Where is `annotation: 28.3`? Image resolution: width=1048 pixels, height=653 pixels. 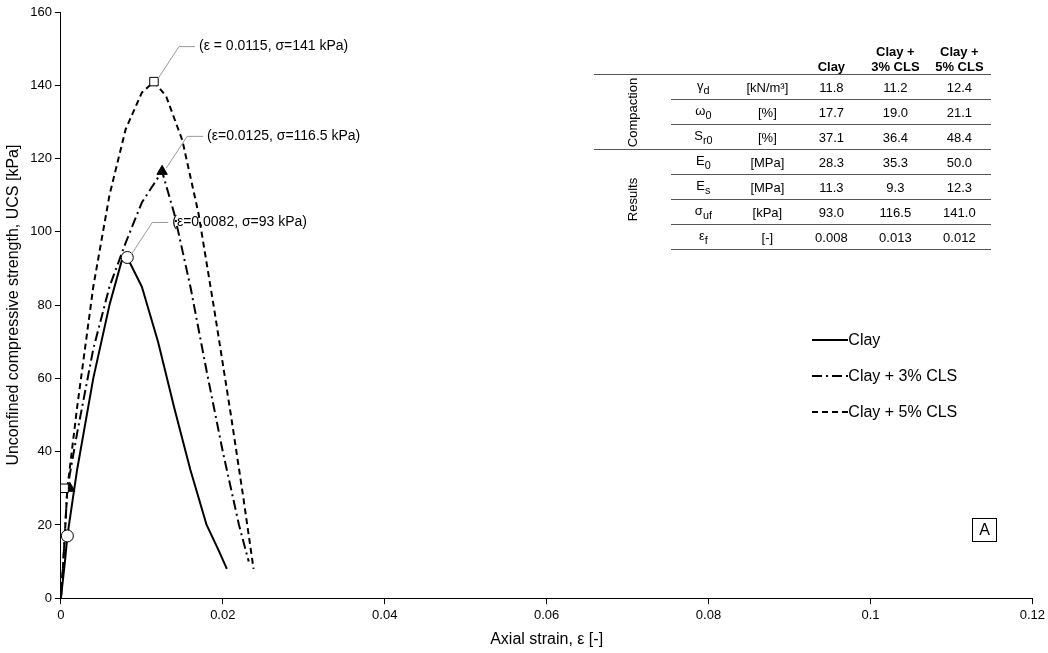
annotation: 28.3 is located at coordinates (831, 162).